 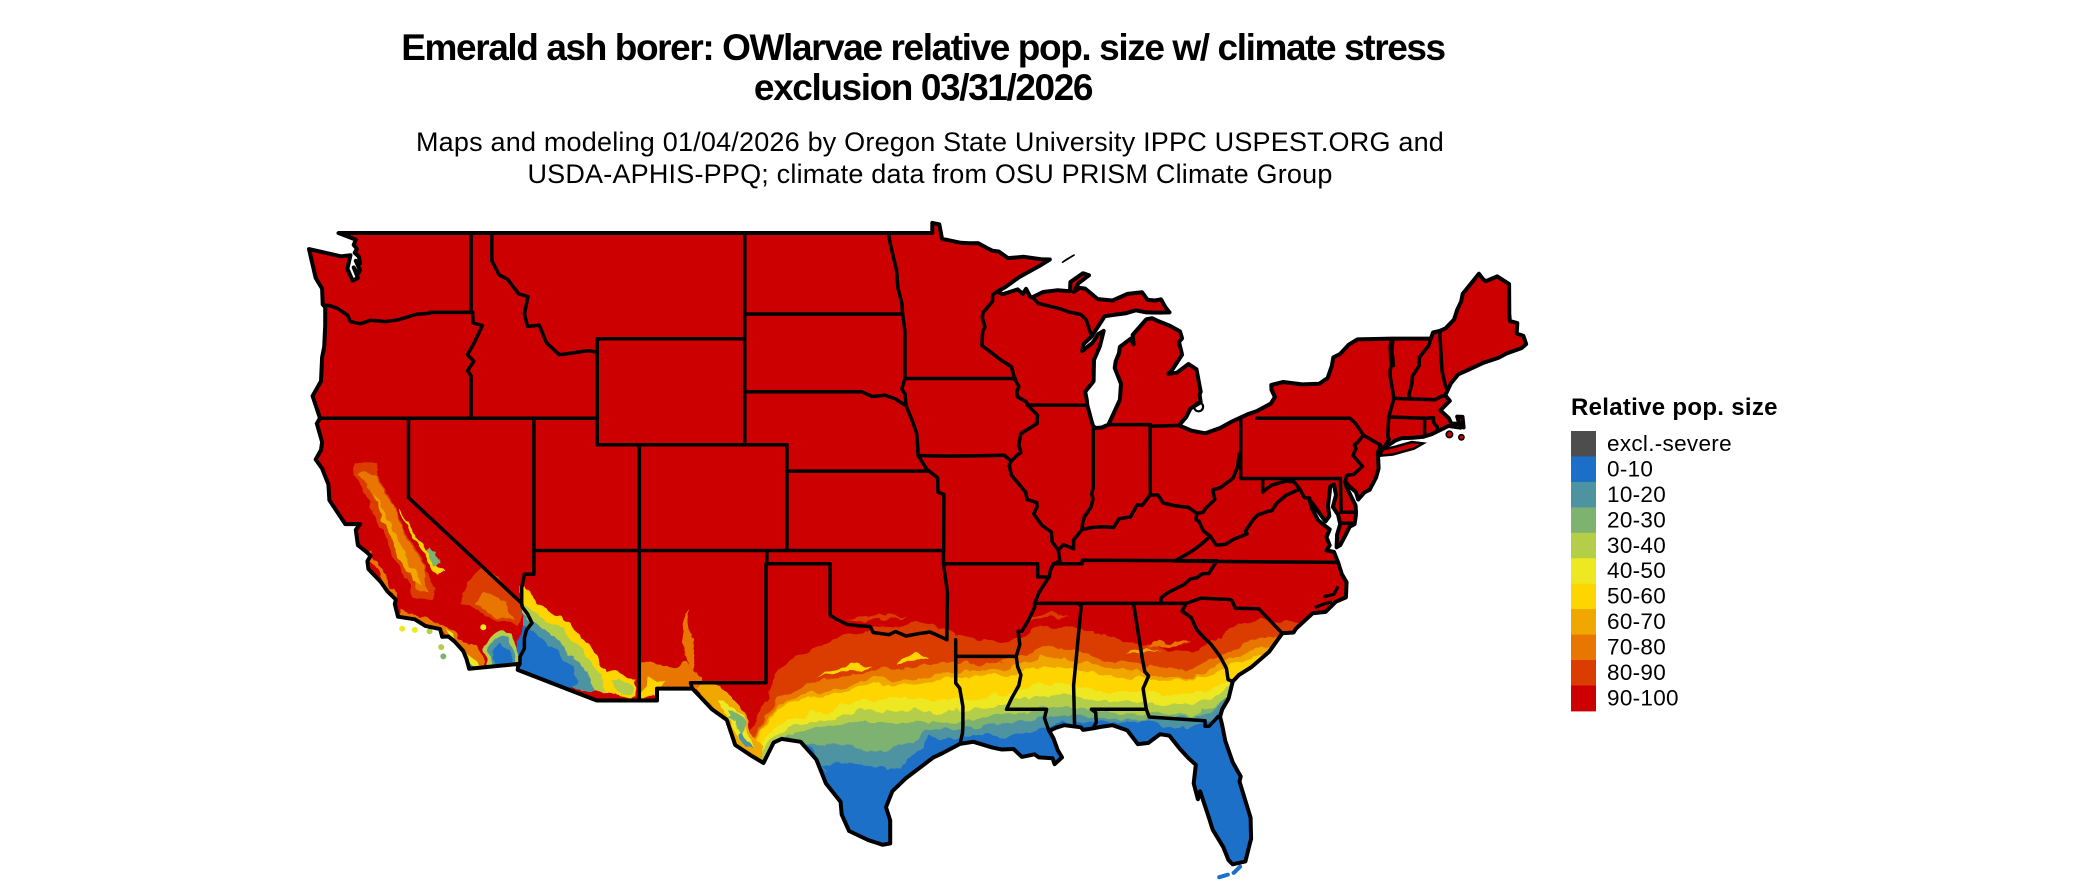 What do you see at coordinates (1636, 647) in the screenshot?
I see `svg-text: 70-80` at bounding box center [1636, 647].